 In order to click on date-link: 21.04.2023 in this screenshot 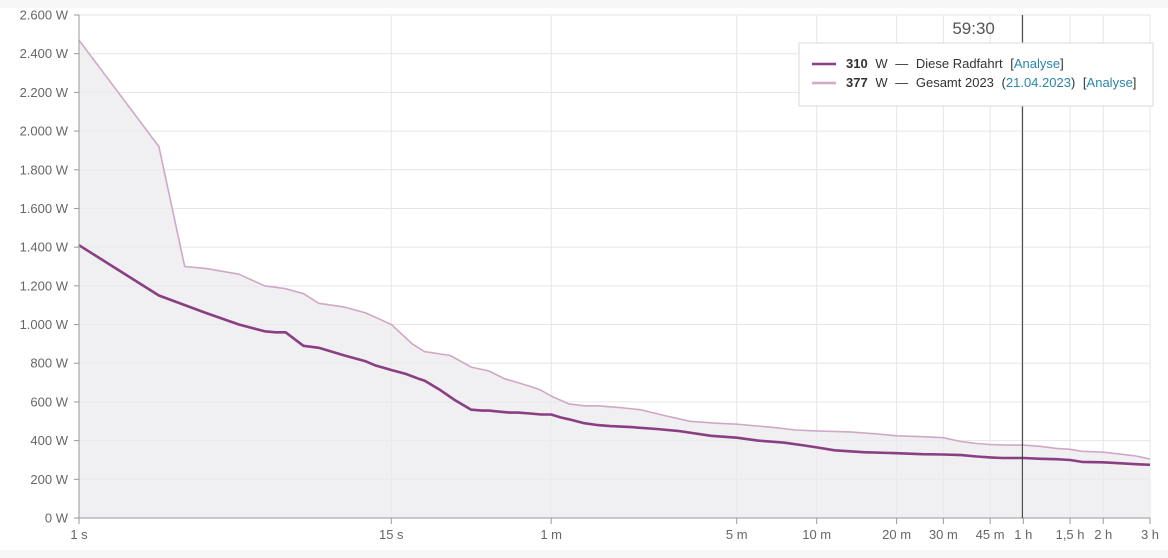, I will do `click(1038, 82)`.